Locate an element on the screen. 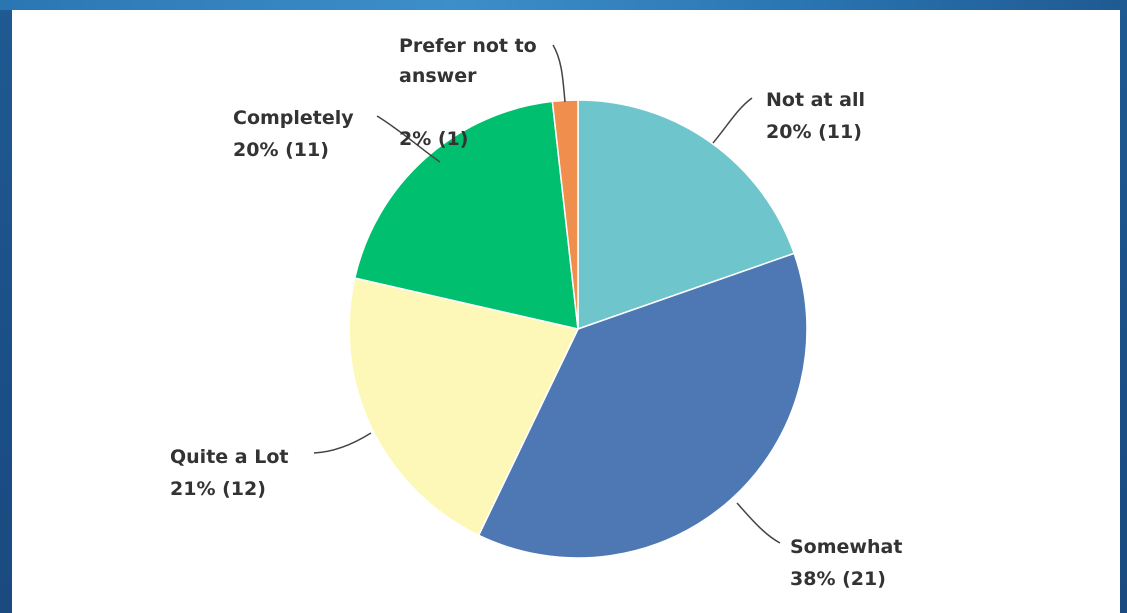 The width and height of the screenshot is (1127, 613). leader-quite-a-lot is located at coordinates (342, 443).